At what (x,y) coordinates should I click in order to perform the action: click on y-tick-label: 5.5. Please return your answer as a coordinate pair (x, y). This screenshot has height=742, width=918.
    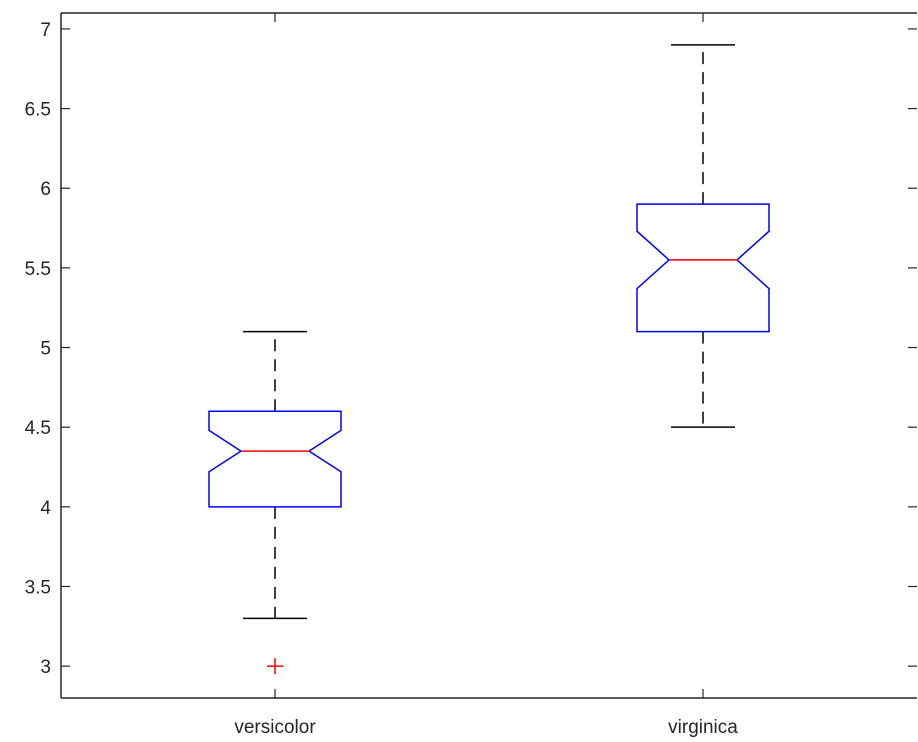
    Looking at the image, I should click on (38, 269).